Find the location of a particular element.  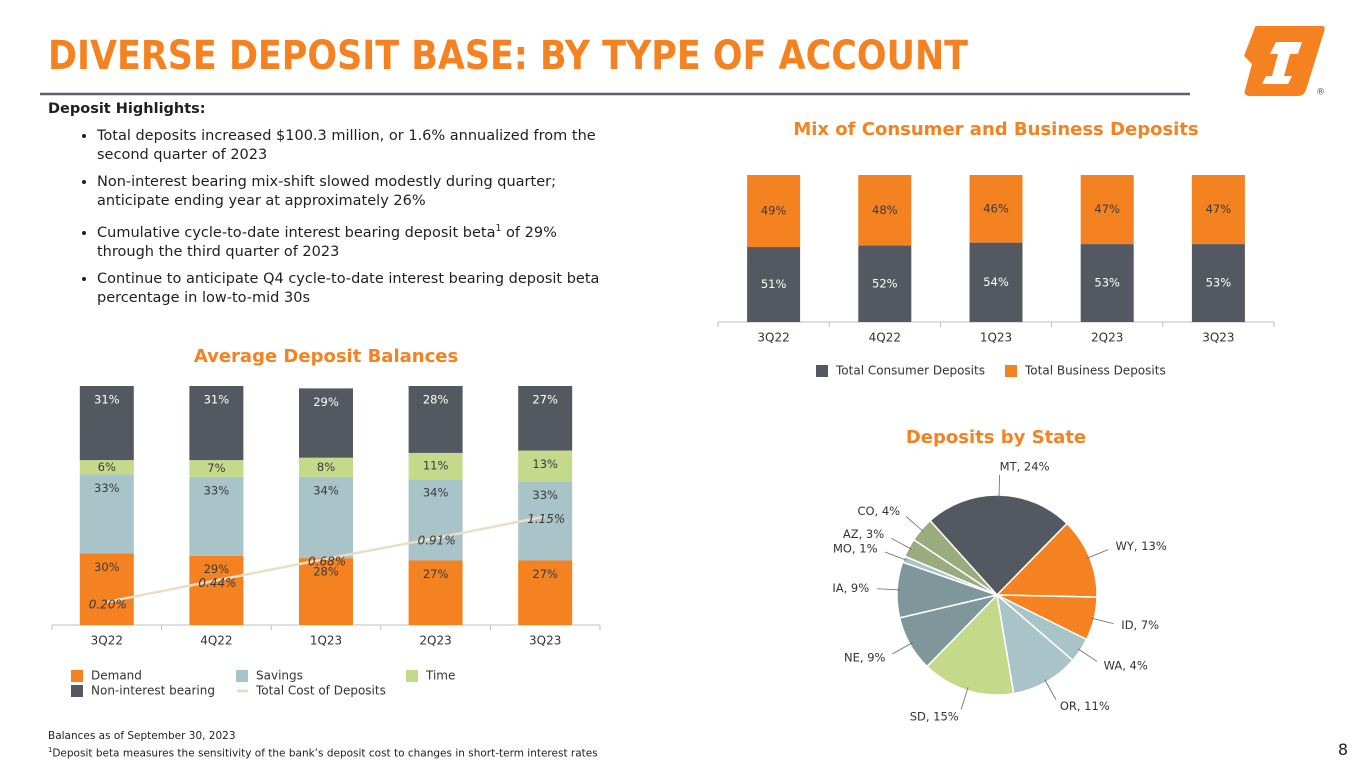

bar-value-label: 11% is located at coordinates (436, 466).